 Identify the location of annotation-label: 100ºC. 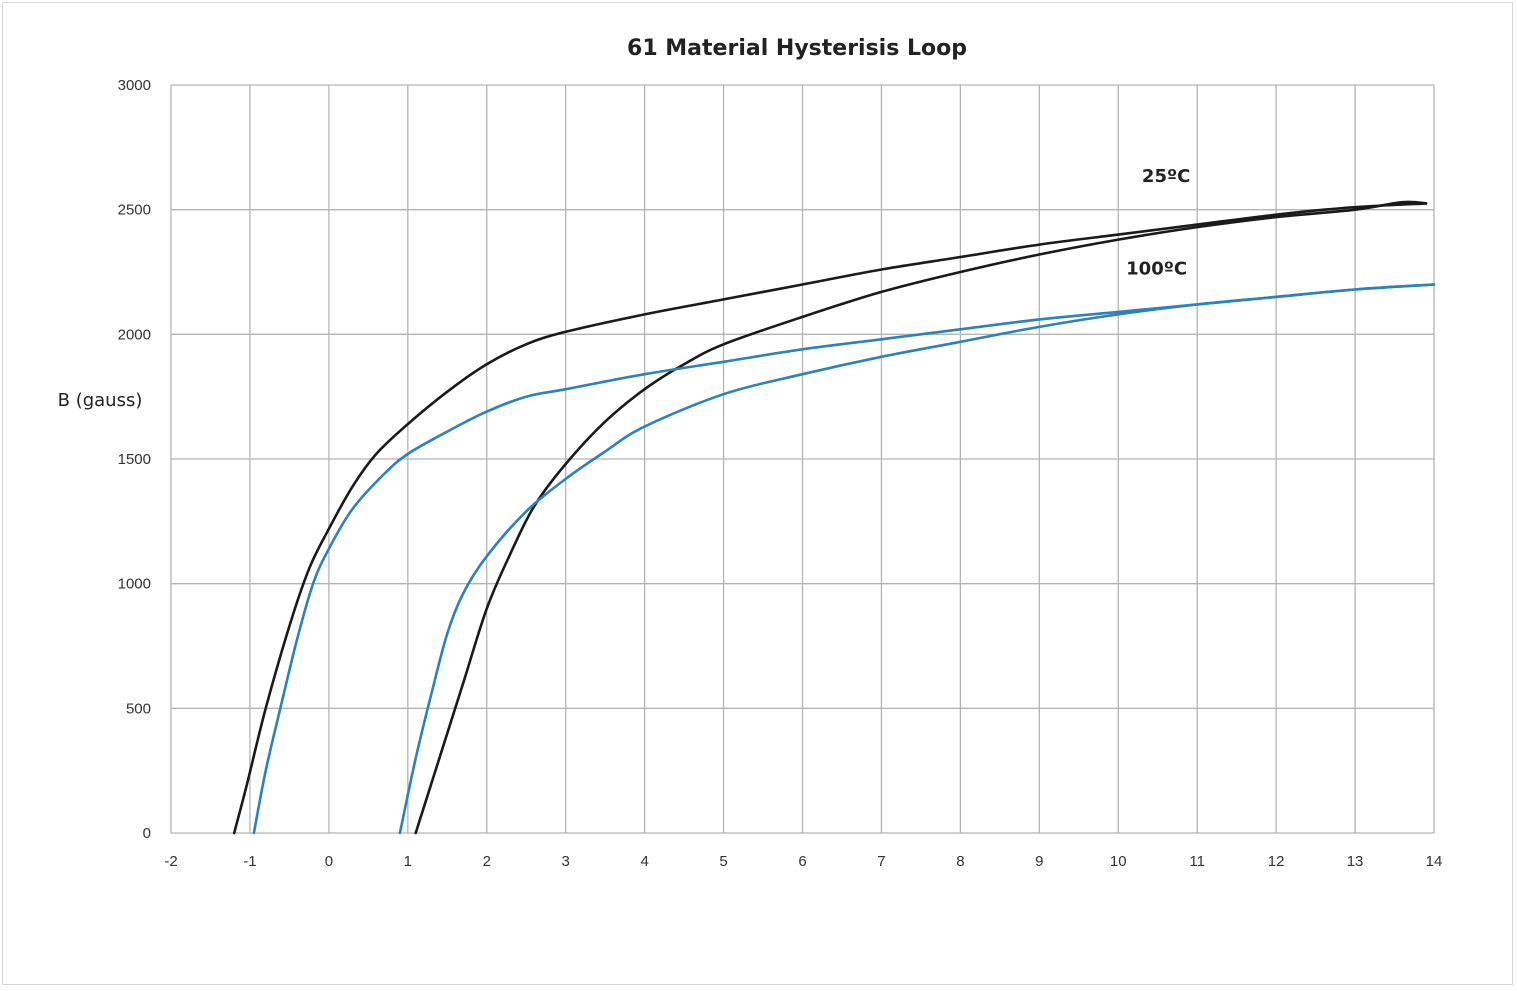
(1156, 268).